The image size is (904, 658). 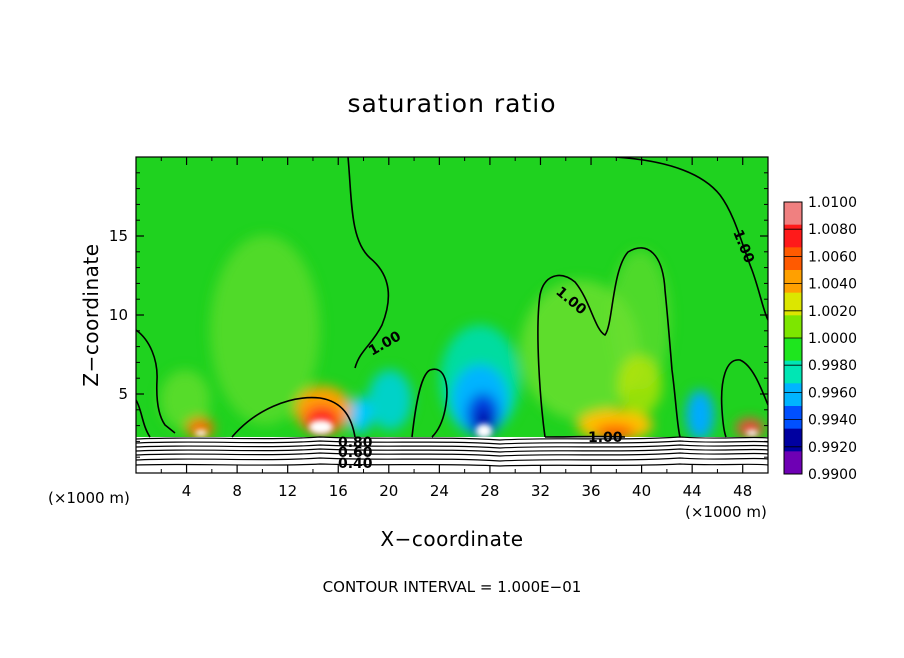 I want to click on colorbar-label: 1.0000, so click(x=832, y=339).